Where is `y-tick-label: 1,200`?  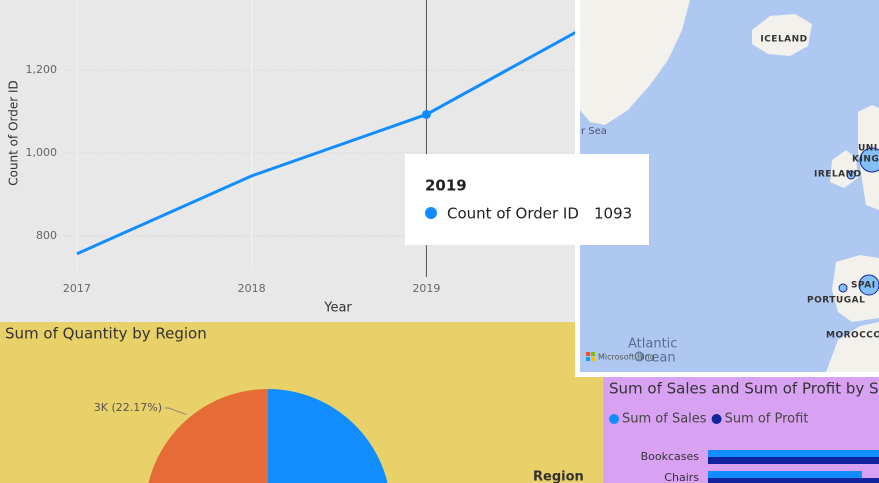 y-tick-label: 1,200 is located at coordinates (42, 69).